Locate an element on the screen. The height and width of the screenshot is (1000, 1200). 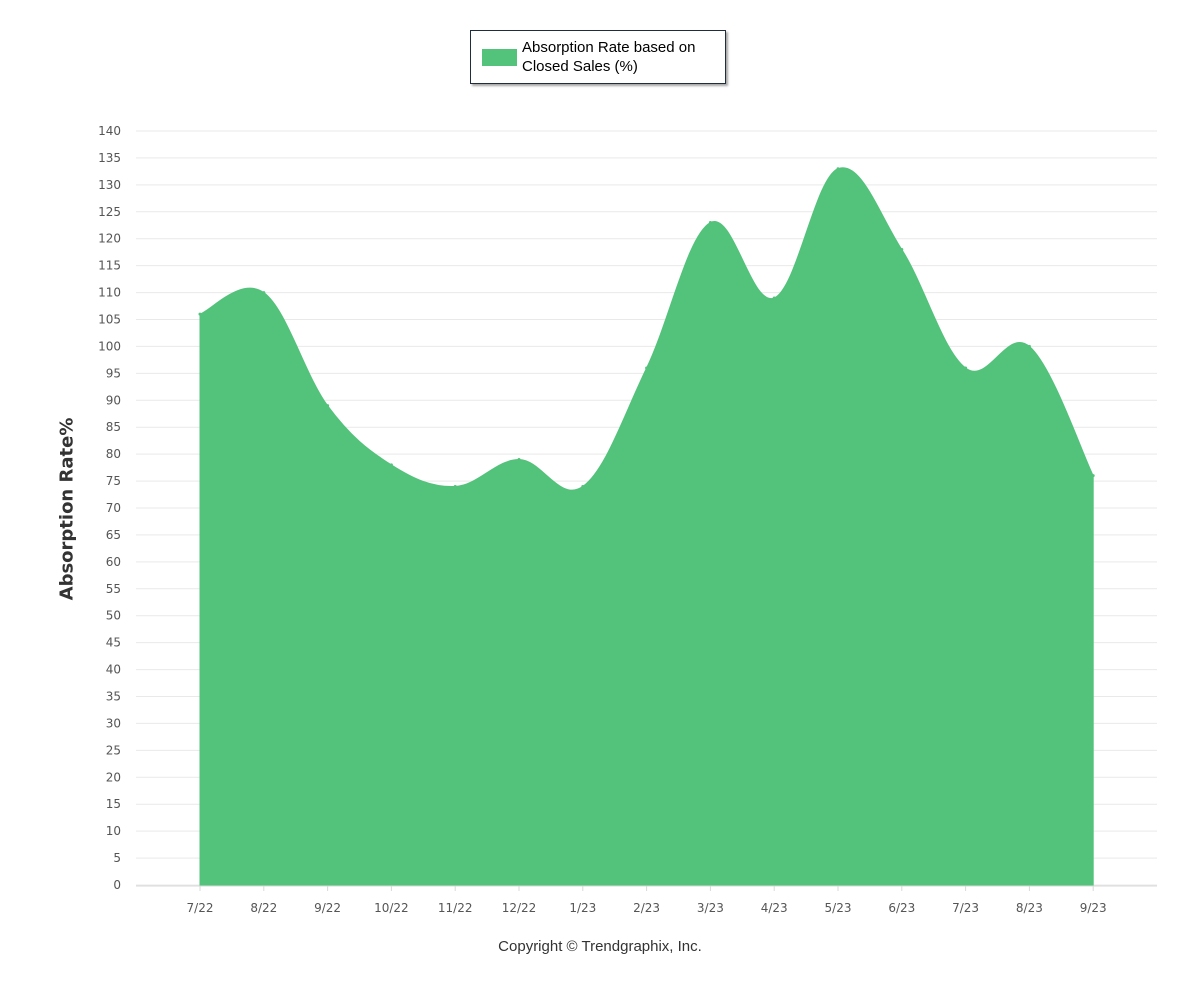
x-tick-label: 7/23 is located at coordinates (965, 908).